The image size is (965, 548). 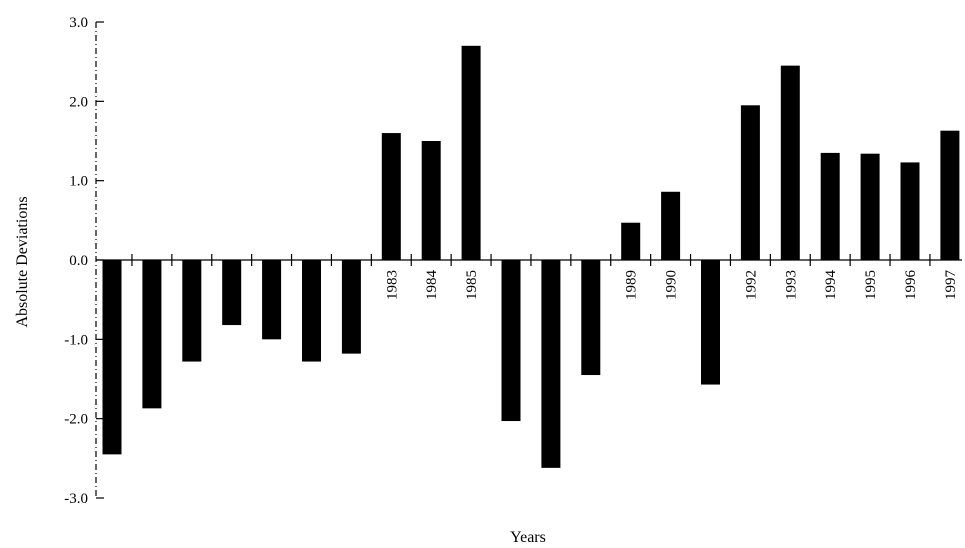 What do you see at coordinates (472, 285) in the screenshot?
I see `year-label: 1985` at bounding box center [472, 285].